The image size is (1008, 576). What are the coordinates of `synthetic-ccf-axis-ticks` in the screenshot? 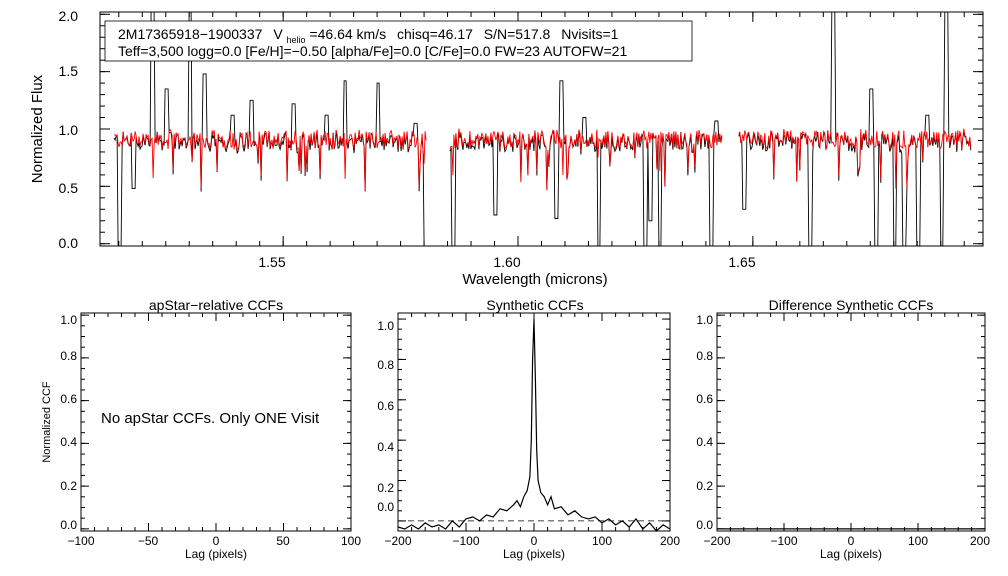 It's located at (534, 422).